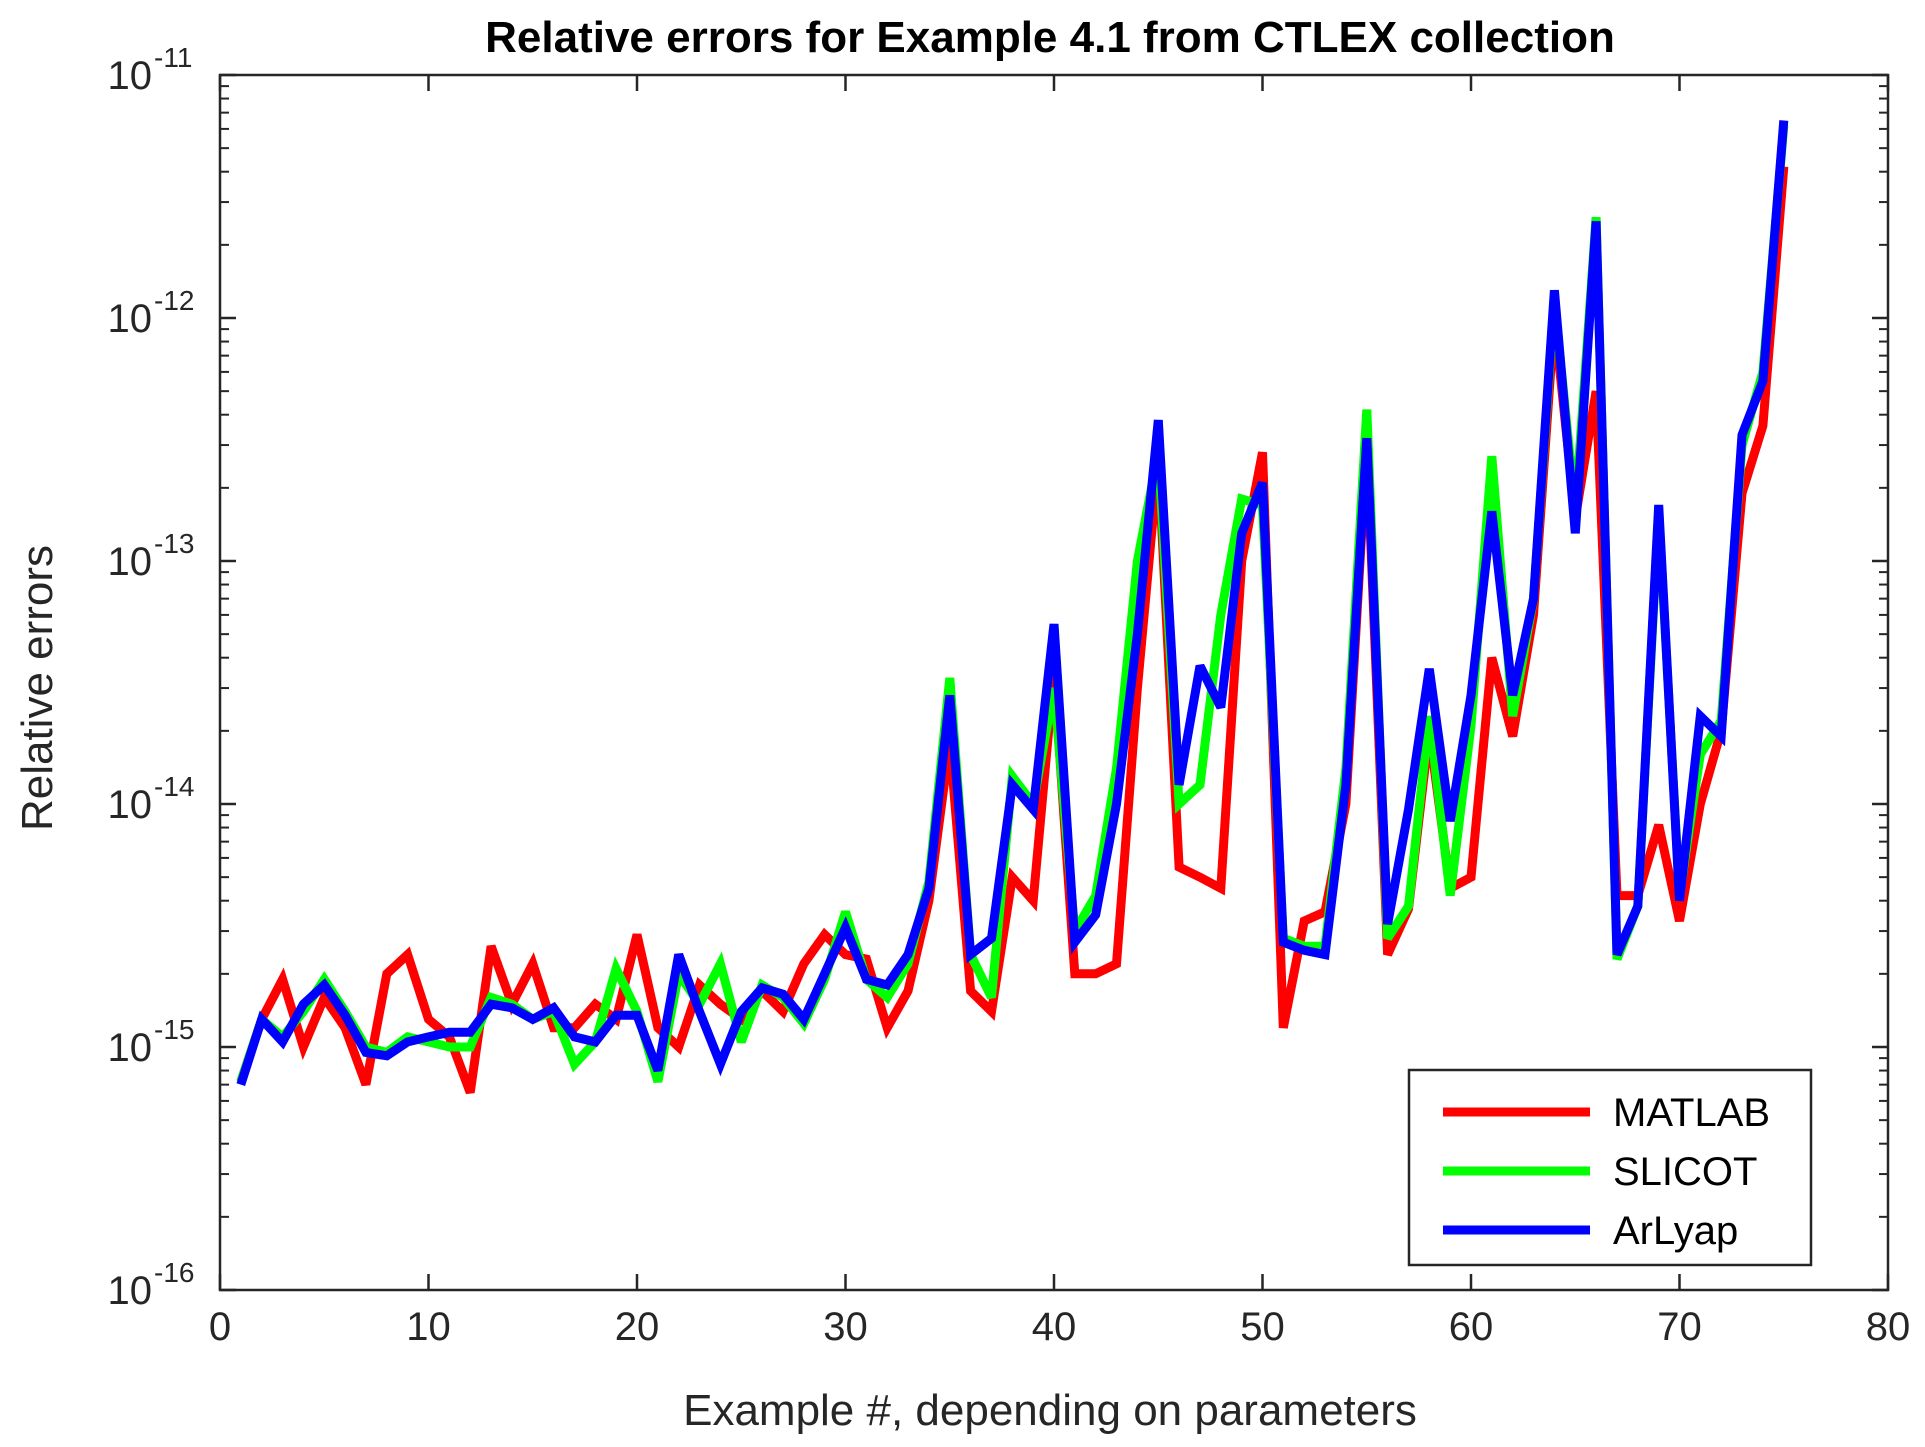 This screenshot has height=1447, width=1925. What do you see at coordinates (1679, 1327) in the screenshot?
I see `x-tick-label: 70` at bounding box center [1679, 1327].